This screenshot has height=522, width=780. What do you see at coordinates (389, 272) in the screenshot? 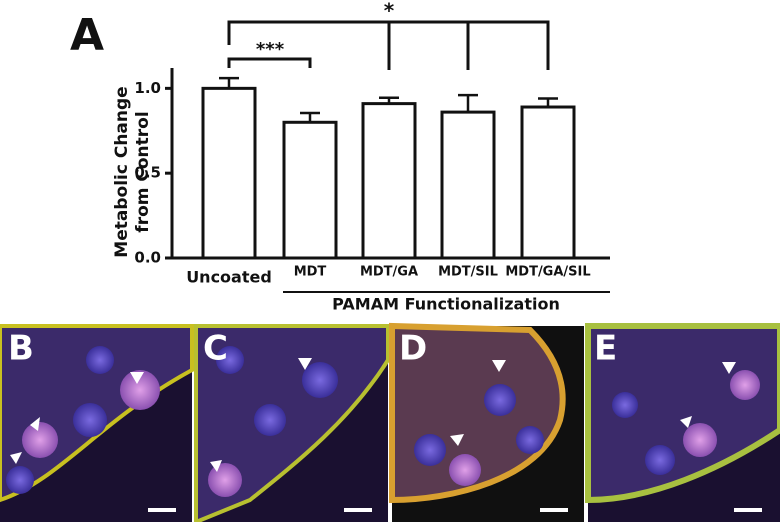
I see `x-tick-label: MDT/GA` at bounding box center [389, 272].